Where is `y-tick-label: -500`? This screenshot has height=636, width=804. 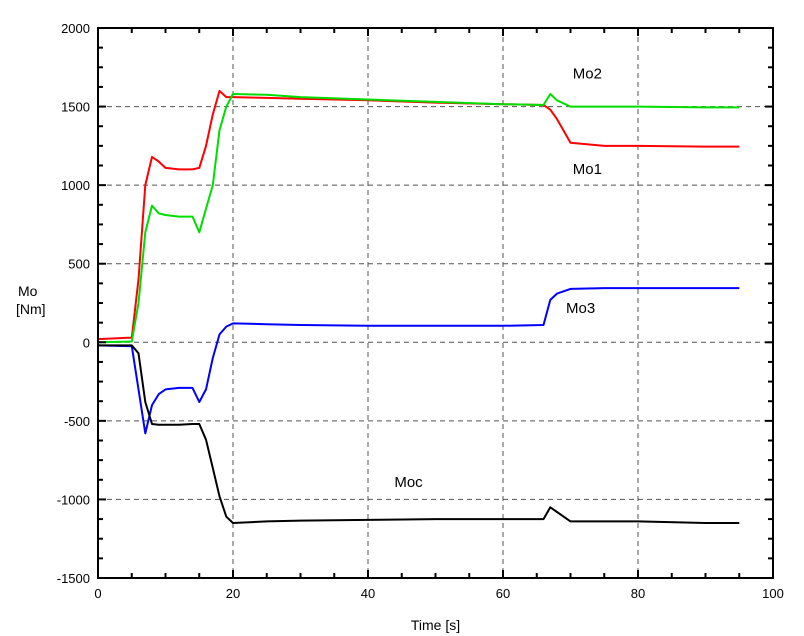 y-tick-label: -500 is located at coordinates (77, 421).